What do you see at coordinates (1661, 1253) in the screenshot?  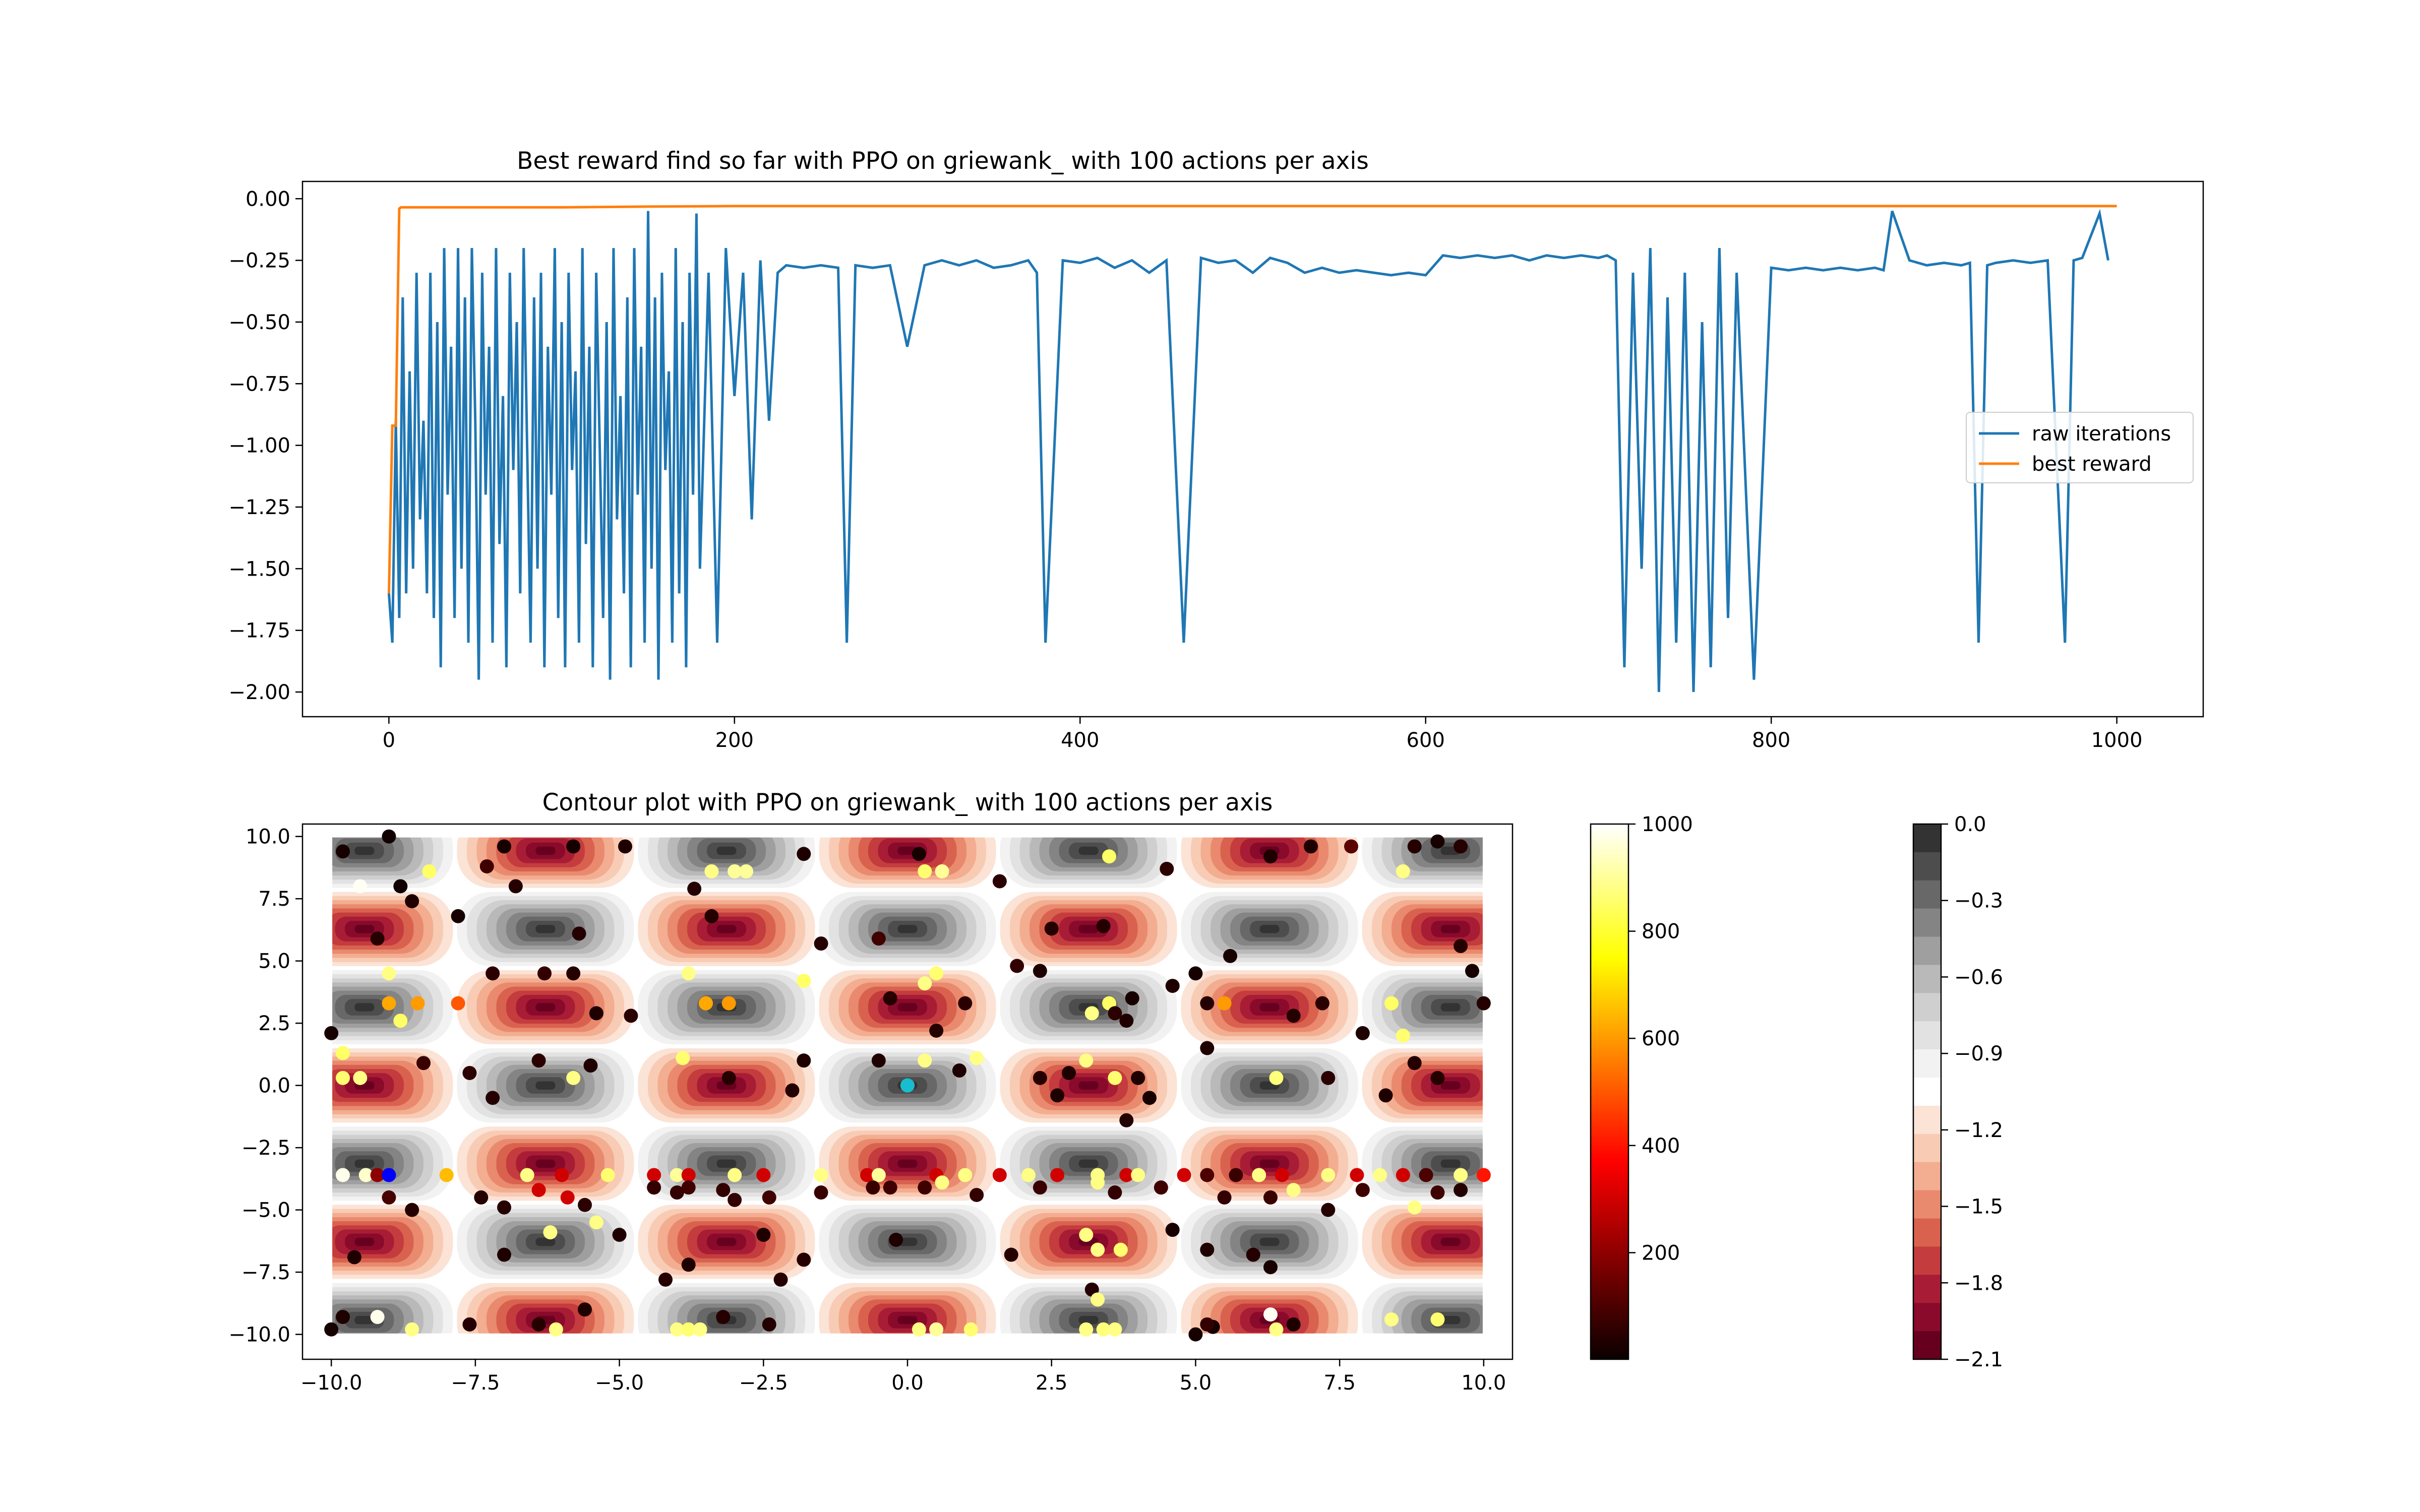 I see `colorbar-tick-label: 200` at bounding box center [1661, 1253].